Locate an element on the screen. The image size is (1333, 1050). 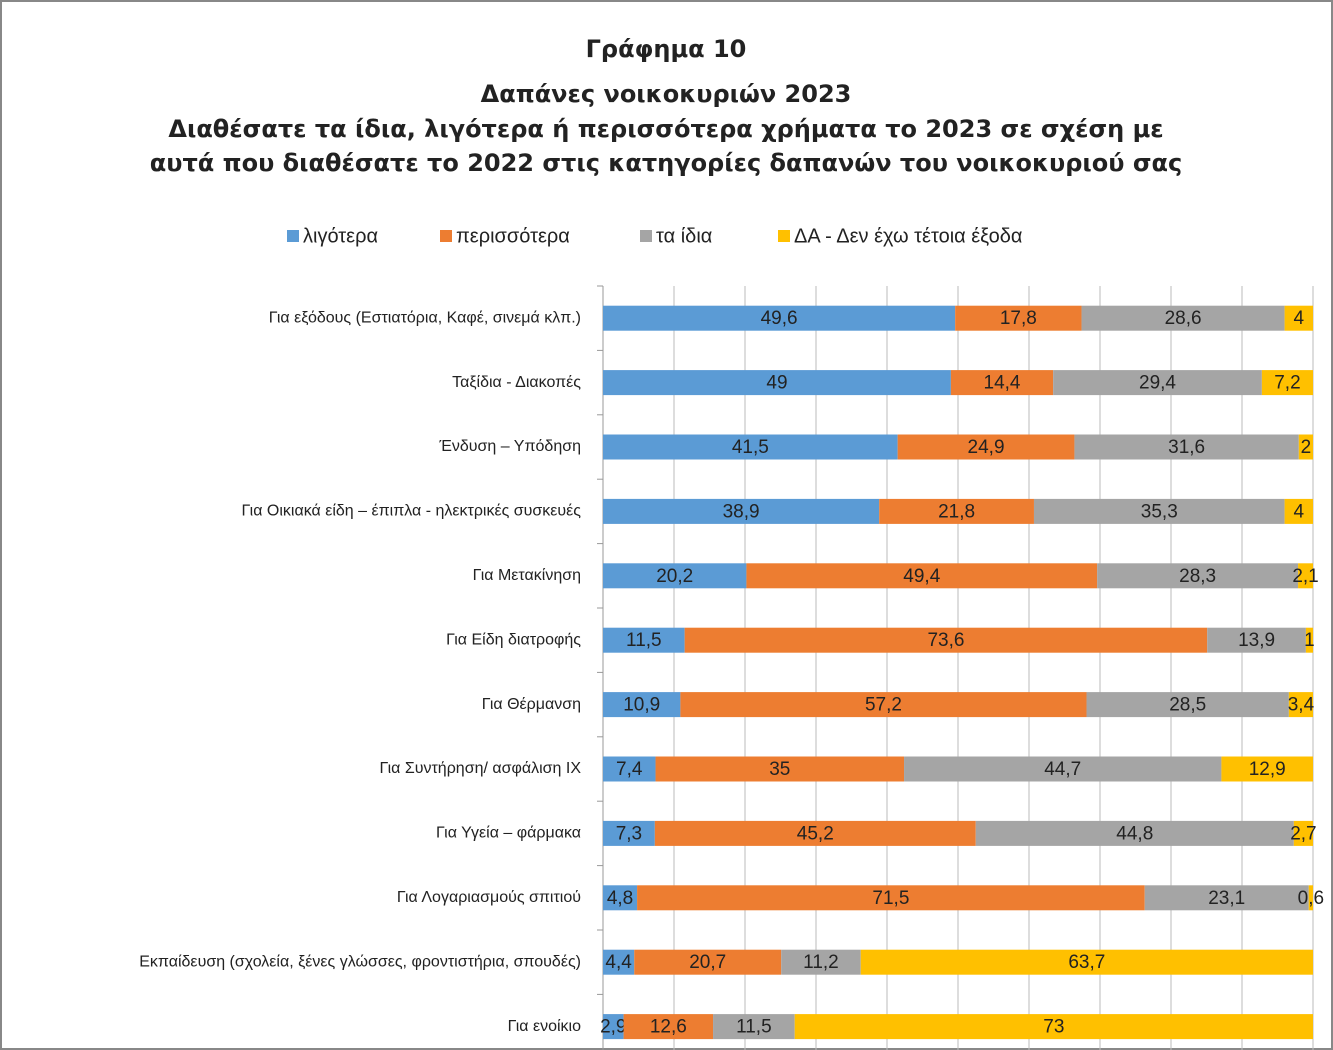
data-label: 49,6 is located at coordinates (779, 318).